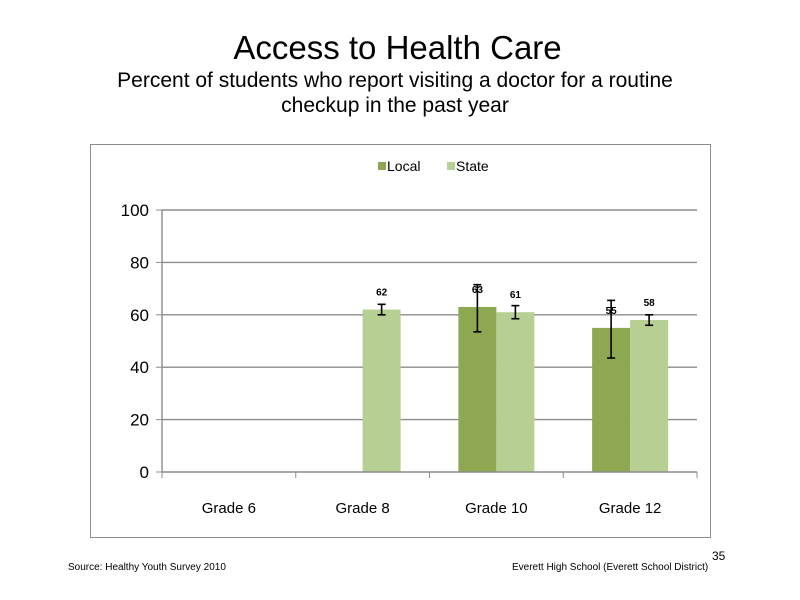 The width and height of the screenshot is (800, 600). I want to click on x-tick-label: Grade 6, so click(229, 508).